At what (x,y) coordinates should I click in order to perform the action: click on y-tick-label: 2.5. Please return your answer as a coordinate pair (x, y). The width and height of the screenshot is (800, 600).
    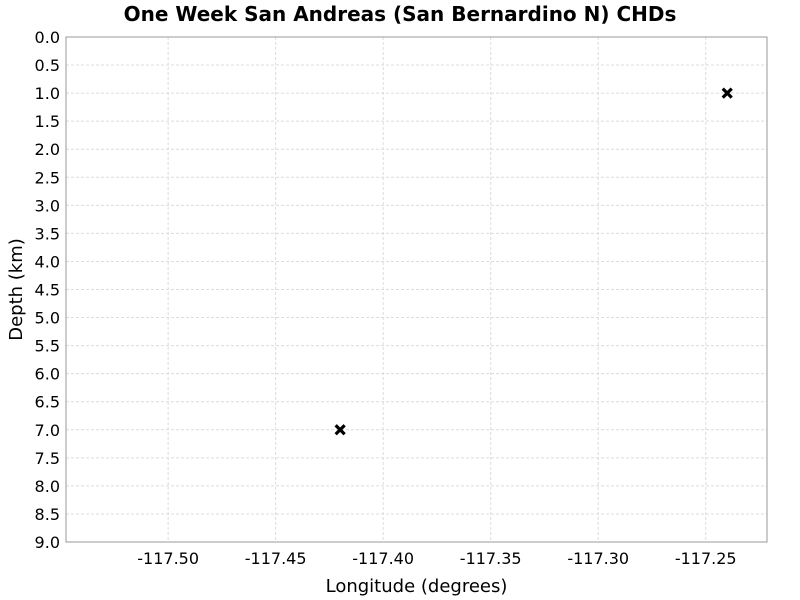
    Looking at the image, I should click on (47, 177).